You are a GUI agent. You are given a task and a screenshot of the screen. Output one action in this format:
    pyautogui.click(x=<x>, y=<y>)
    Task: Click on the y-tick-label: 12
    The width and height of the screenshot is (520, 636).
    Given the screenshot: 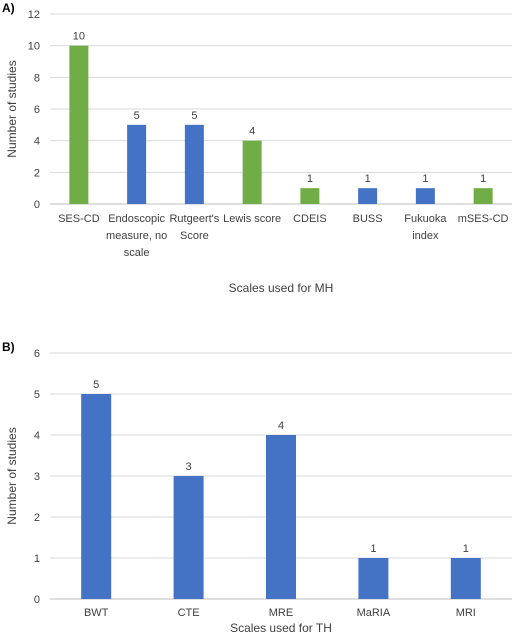 What is the action you would take?
    pyautogui.click(x=34, y=15)
    